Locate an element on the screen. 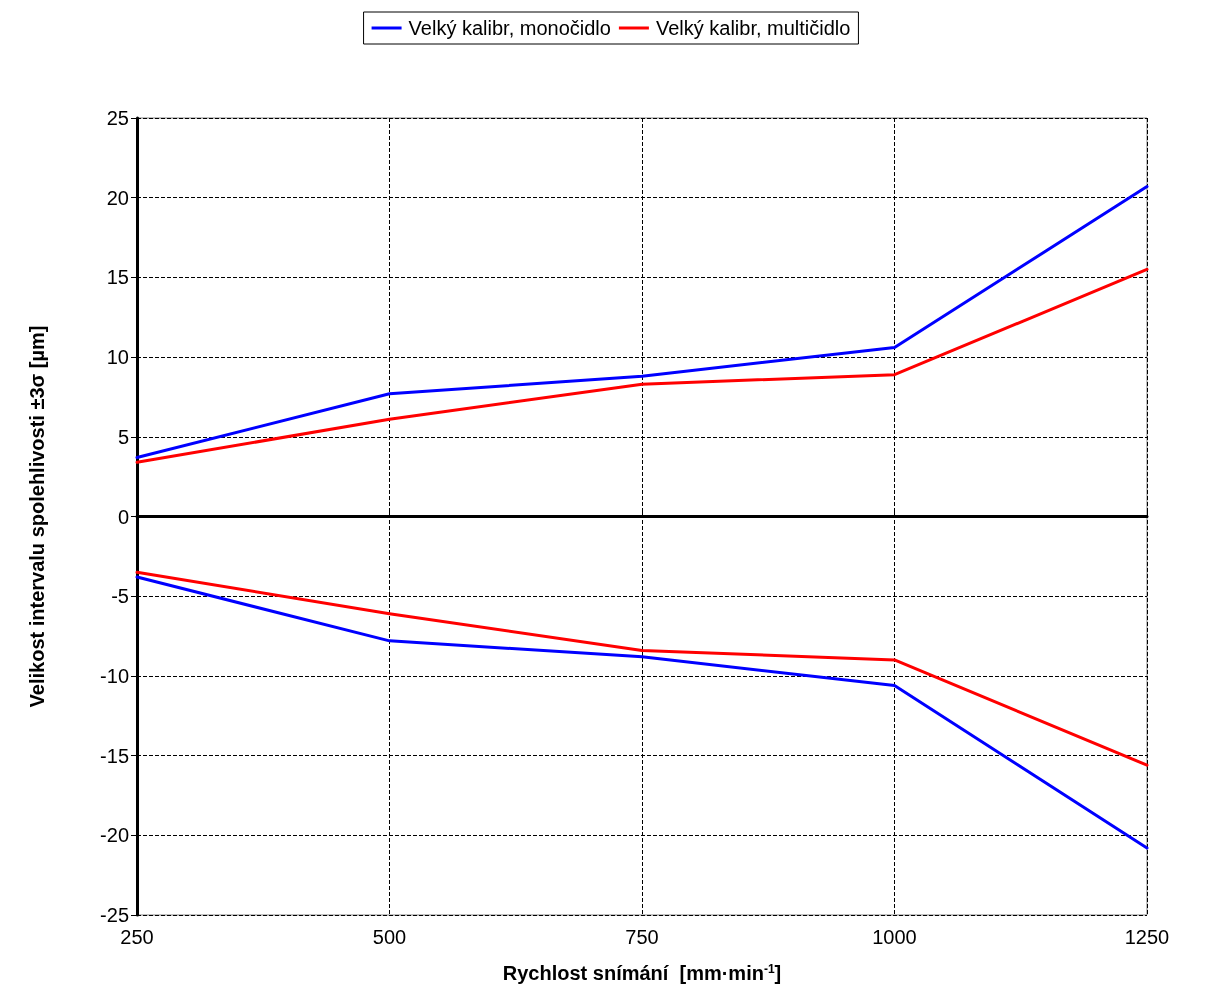 This screenshot has width=1222, height=1005. x-tick-label: 1250 is located at coordinates (1147, 937).